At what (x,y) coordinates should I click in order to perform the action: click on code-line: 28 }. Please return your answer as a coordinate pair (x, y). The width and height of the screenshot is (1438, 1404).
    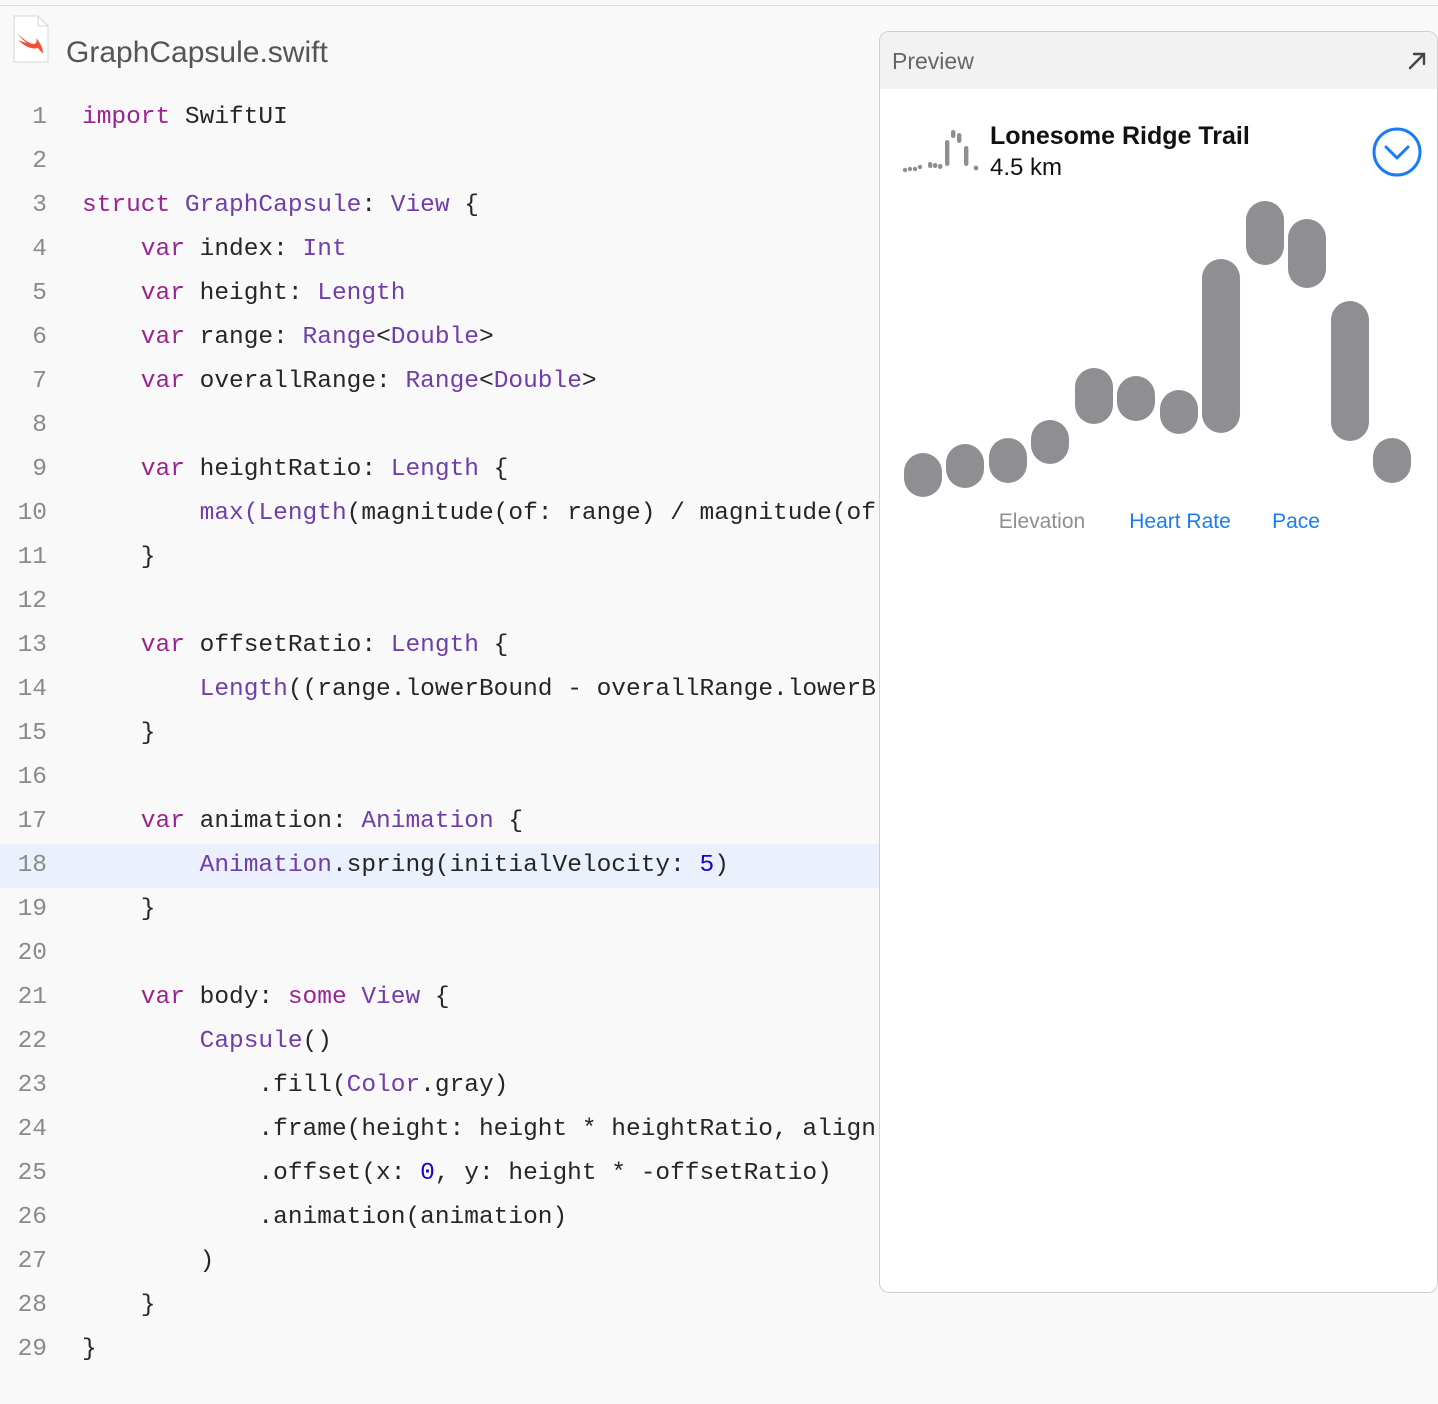
    Looking at the image, I should click on (440, 1306).